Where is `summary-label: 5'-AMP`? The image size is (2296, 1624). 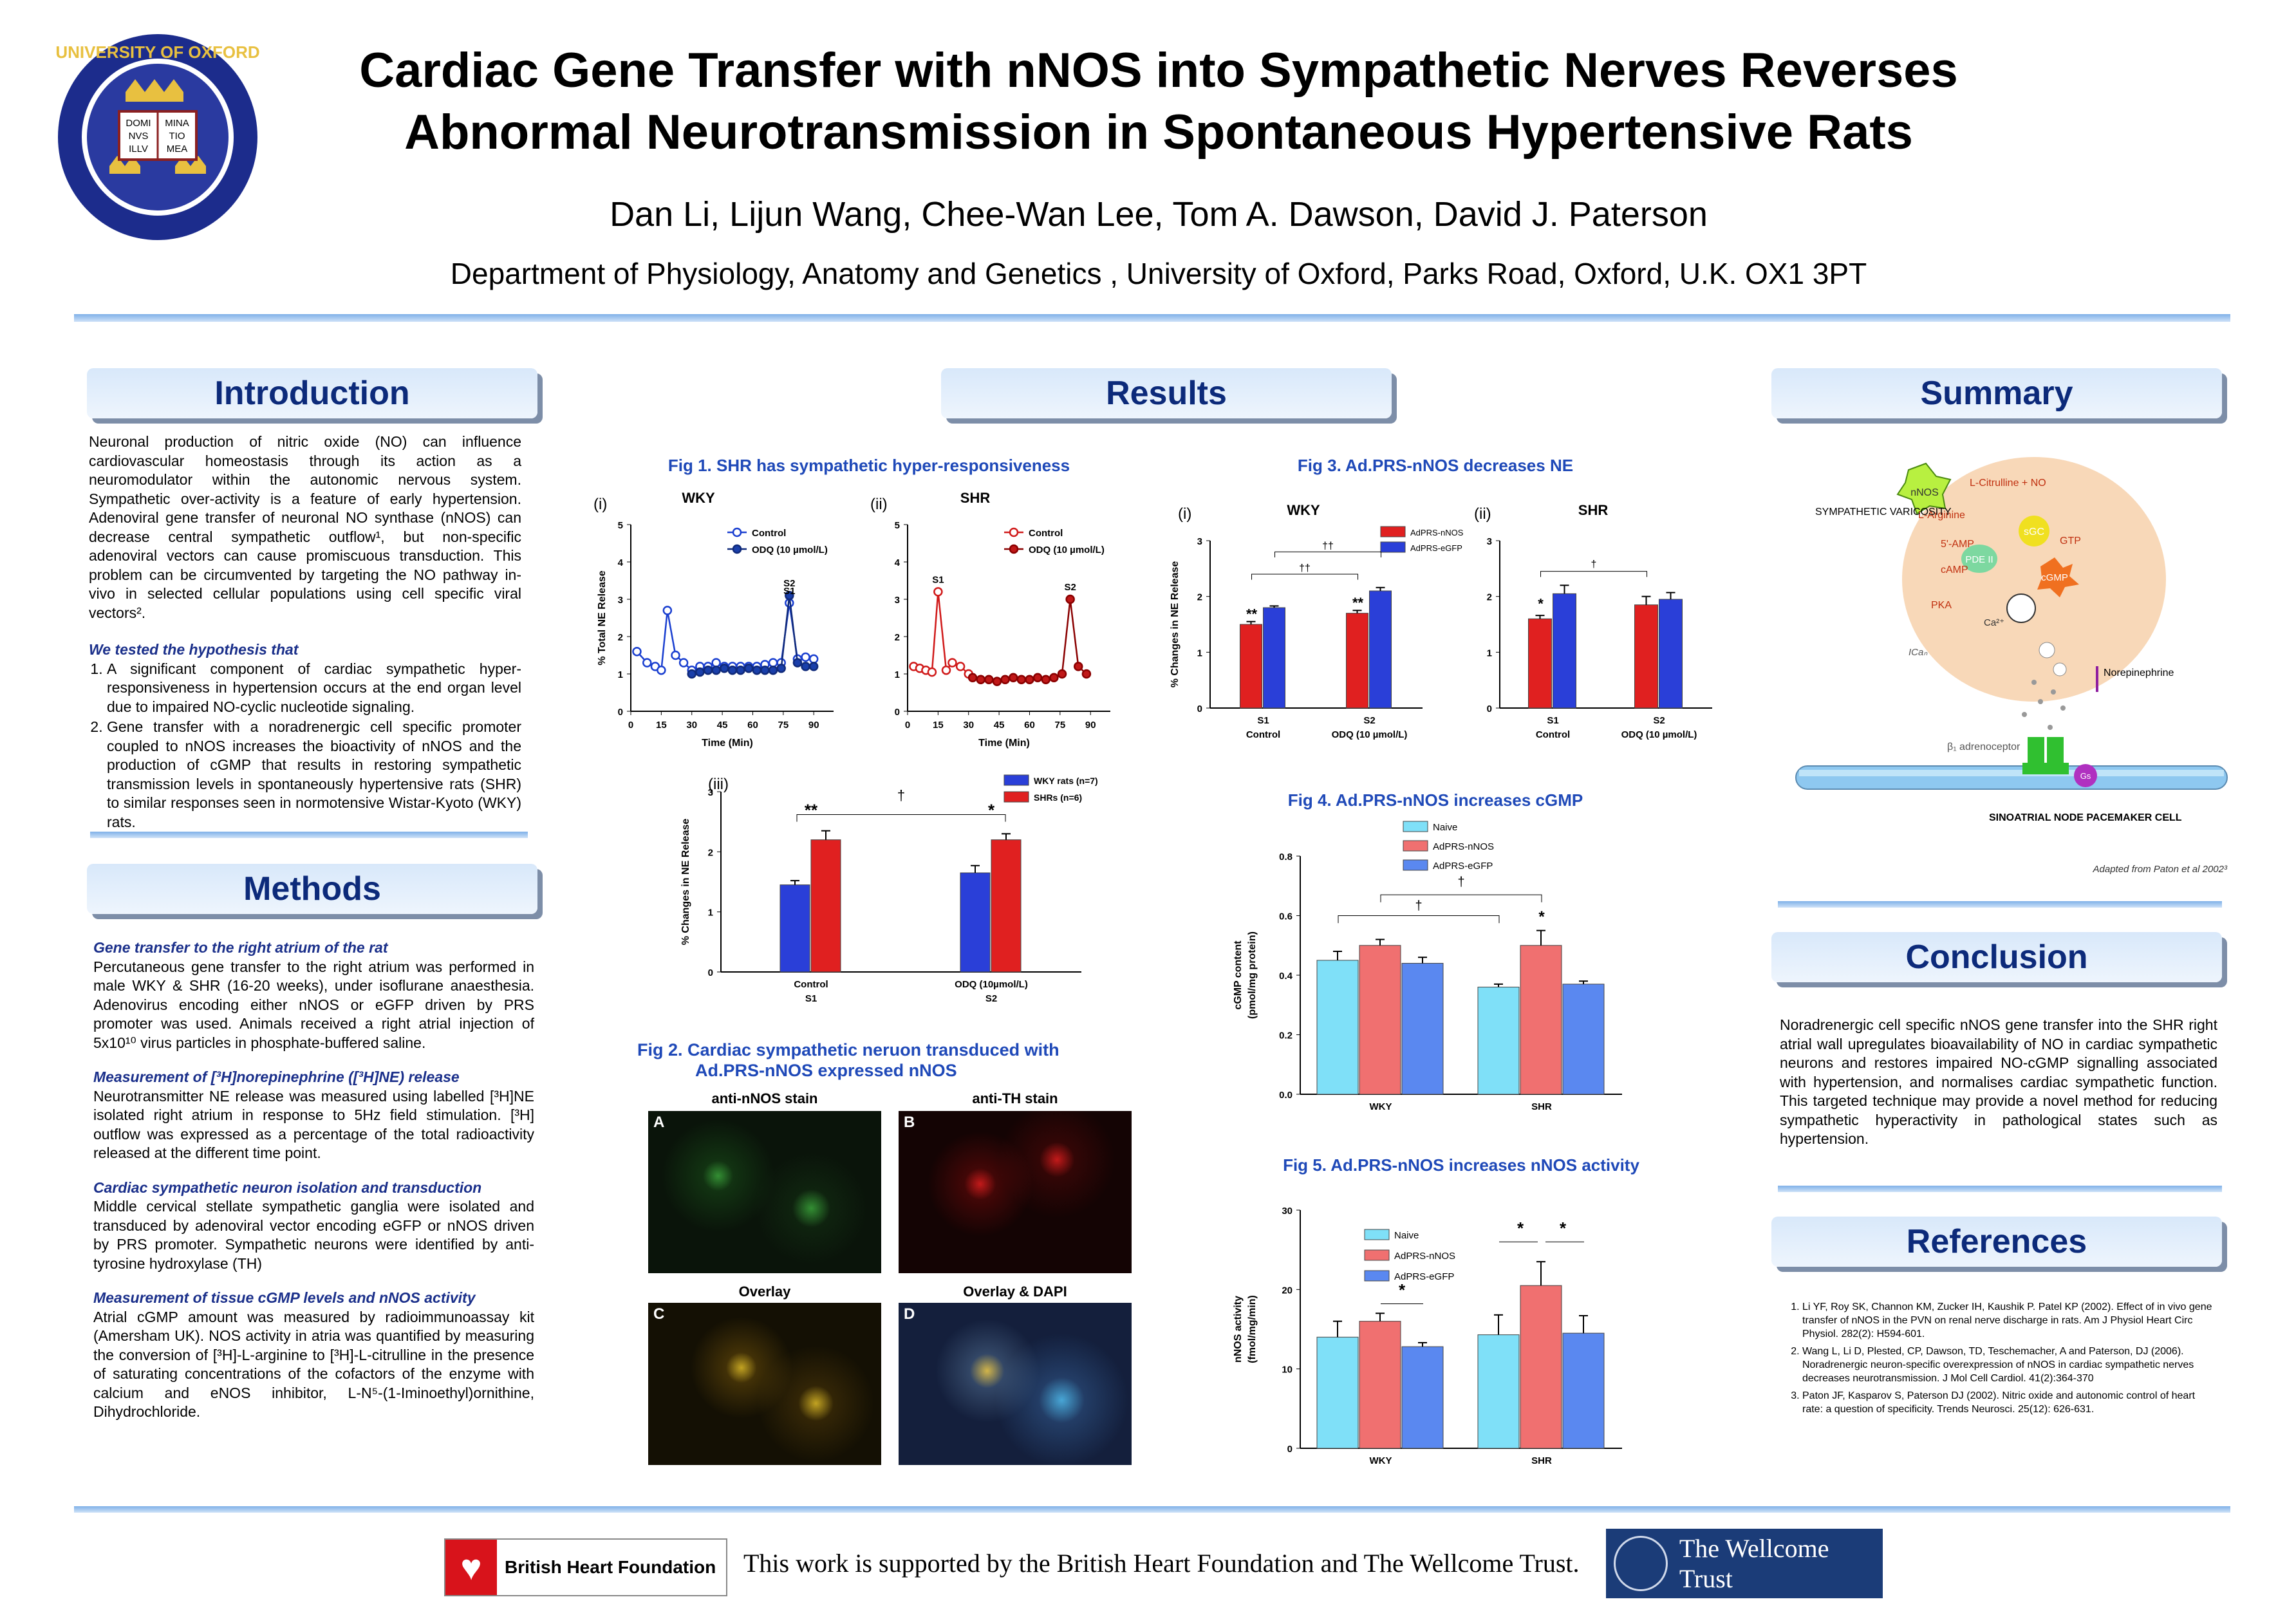 summary-label: 5'-AMP is located at coordinates (1957, 544).